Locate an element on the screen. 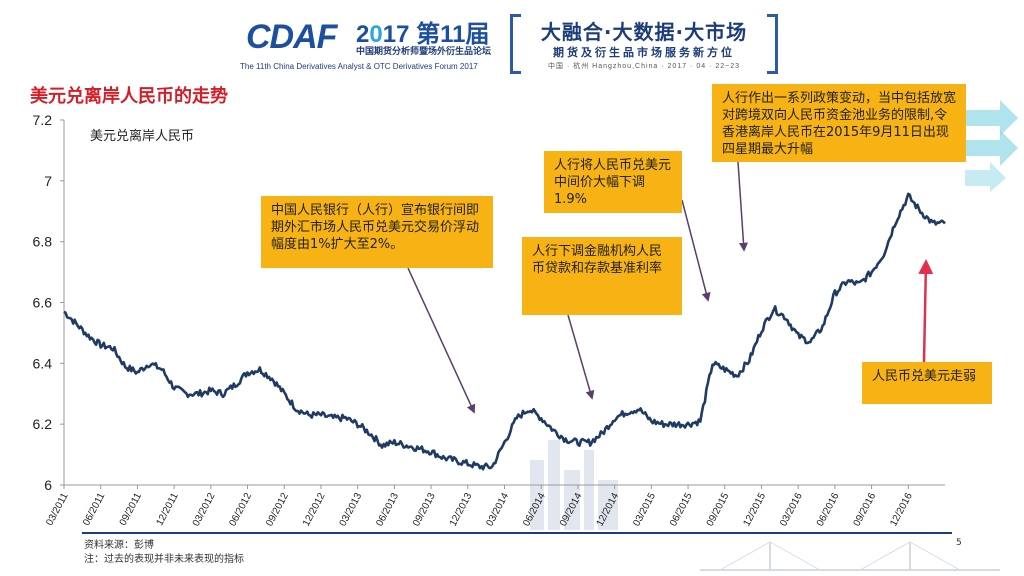 The width and height of the screenshot is (1024, 576). forum-subtitle: 中国期货分析师暨场外衍生品论坛 is located at coordinates (424, 52).